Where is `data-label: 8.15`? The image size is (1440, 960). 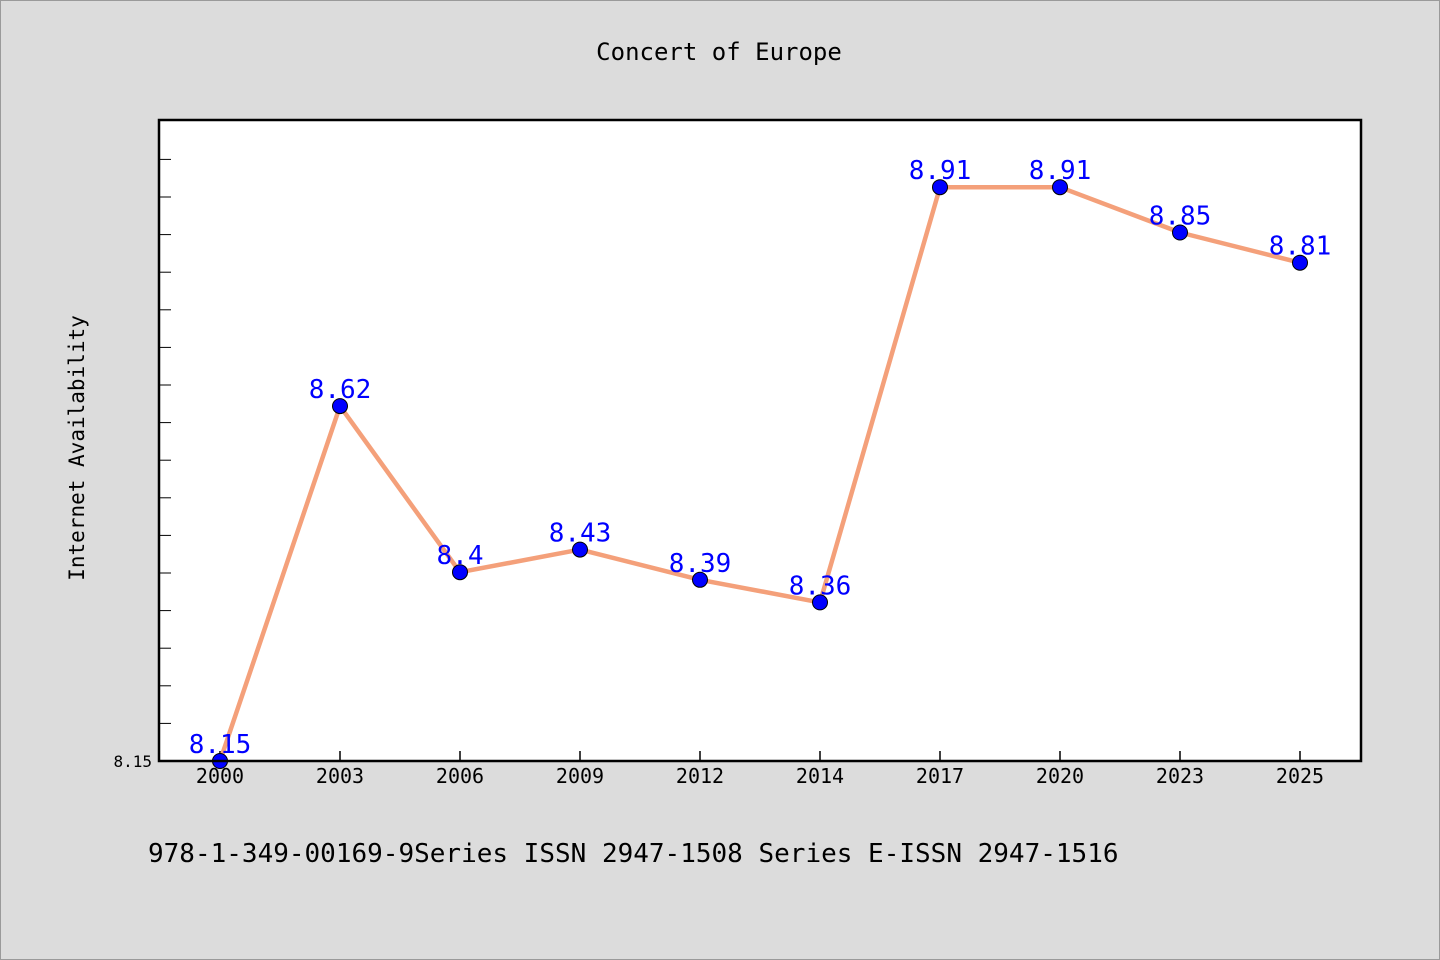 data-label: 8.15 is located at coordinates (220, 745).